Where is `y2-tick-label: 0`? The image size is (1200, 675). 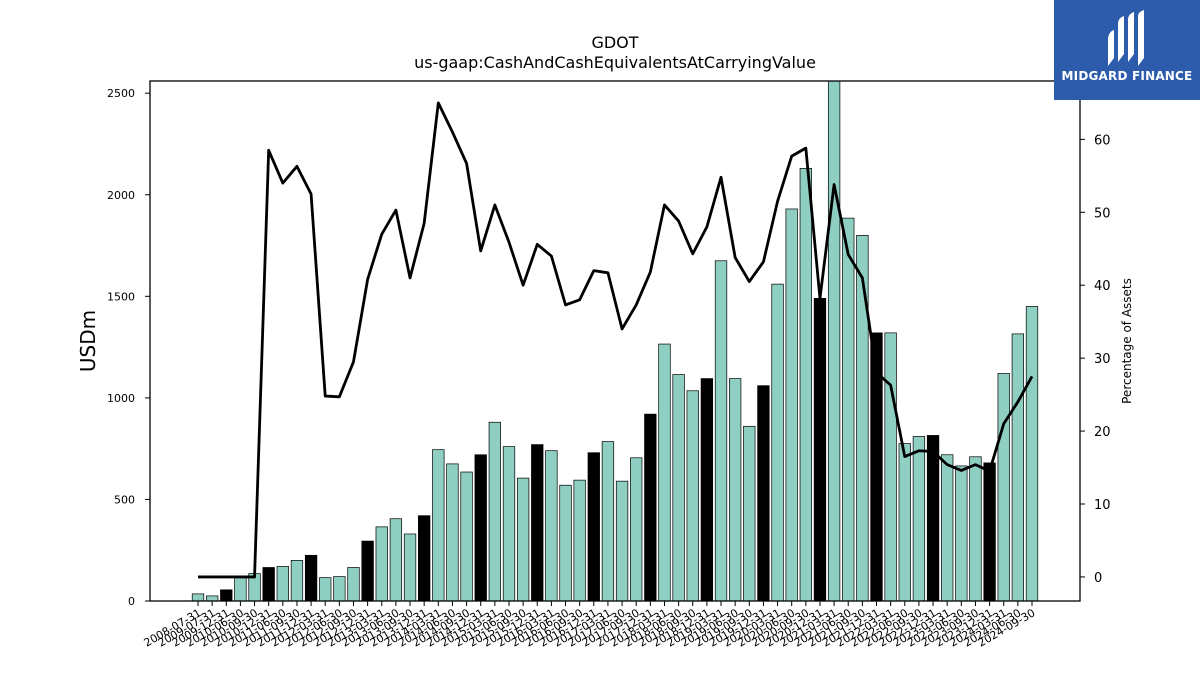 y2-tick-label: 0 is located at coordinates (1098, 578).